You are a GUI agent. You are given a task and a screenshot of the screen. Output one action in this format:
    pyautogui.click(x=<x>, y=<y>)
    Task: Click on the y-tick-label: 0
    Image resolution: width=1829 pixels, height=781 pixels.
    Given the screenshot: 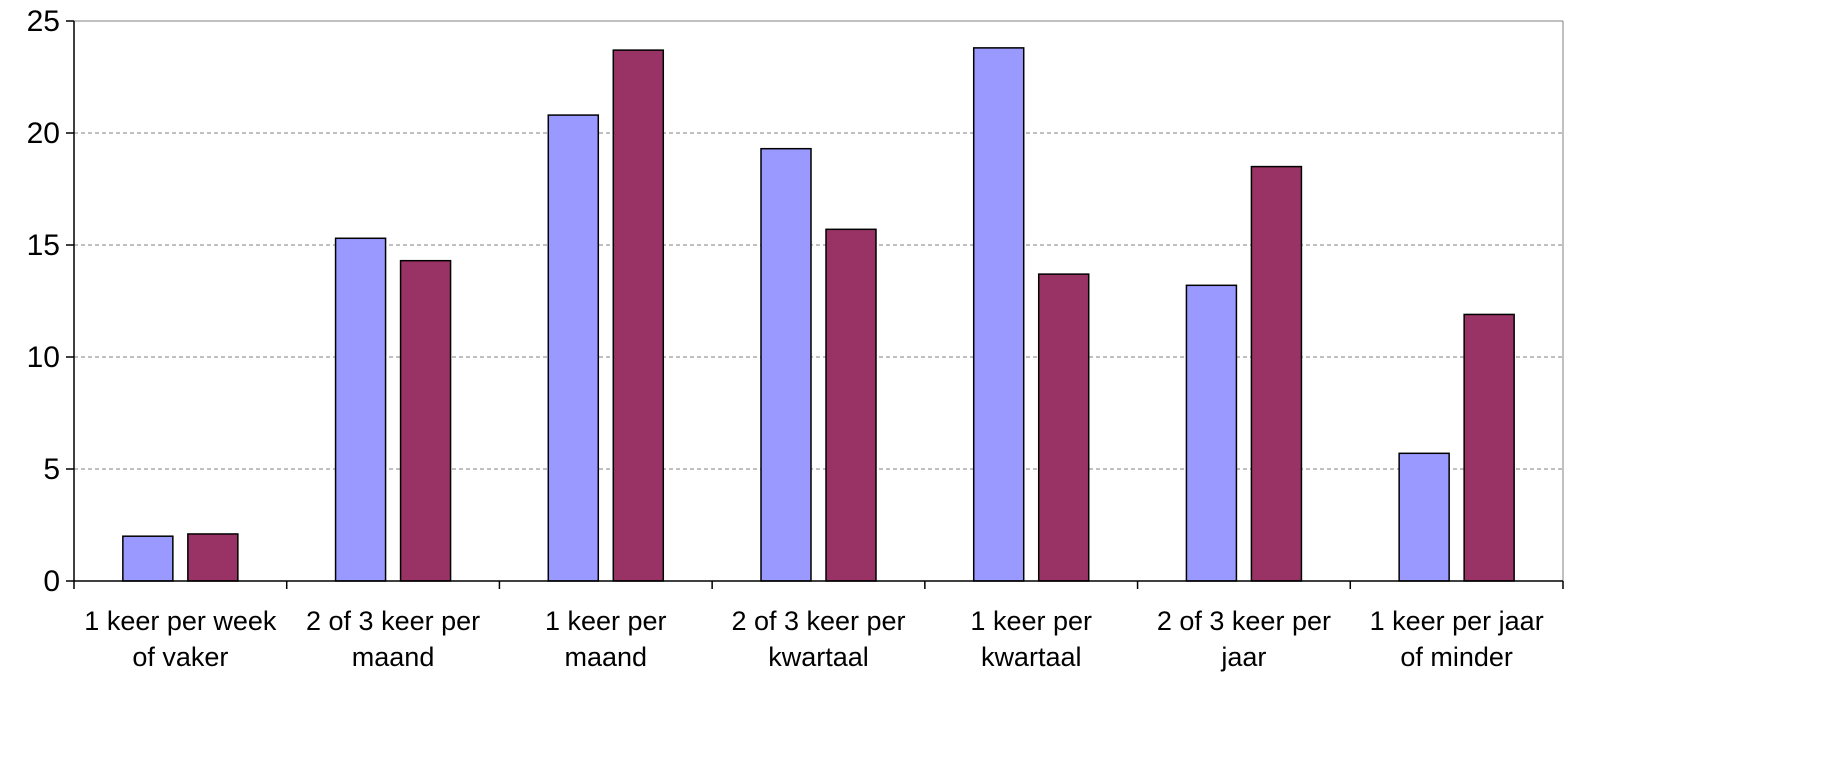 What is the action you would take?
    pyautogui.click(x=51, y=581)
    